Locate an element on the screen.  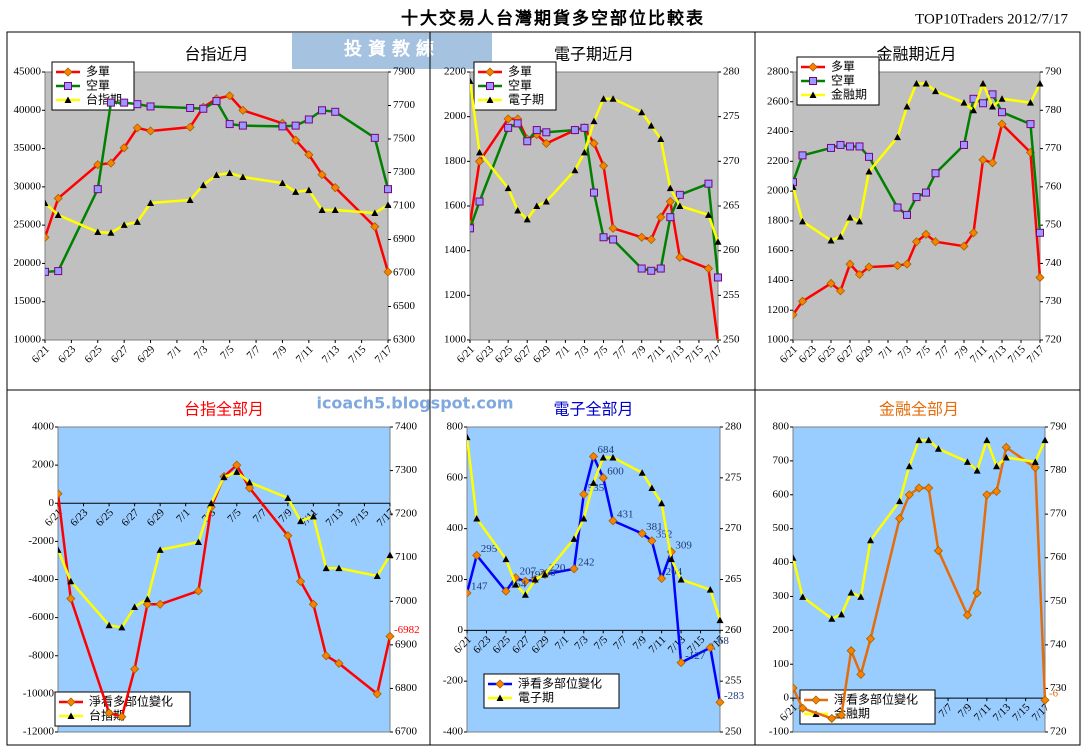
y2-tick-label: 6700 is located at coordinates (404, 273).